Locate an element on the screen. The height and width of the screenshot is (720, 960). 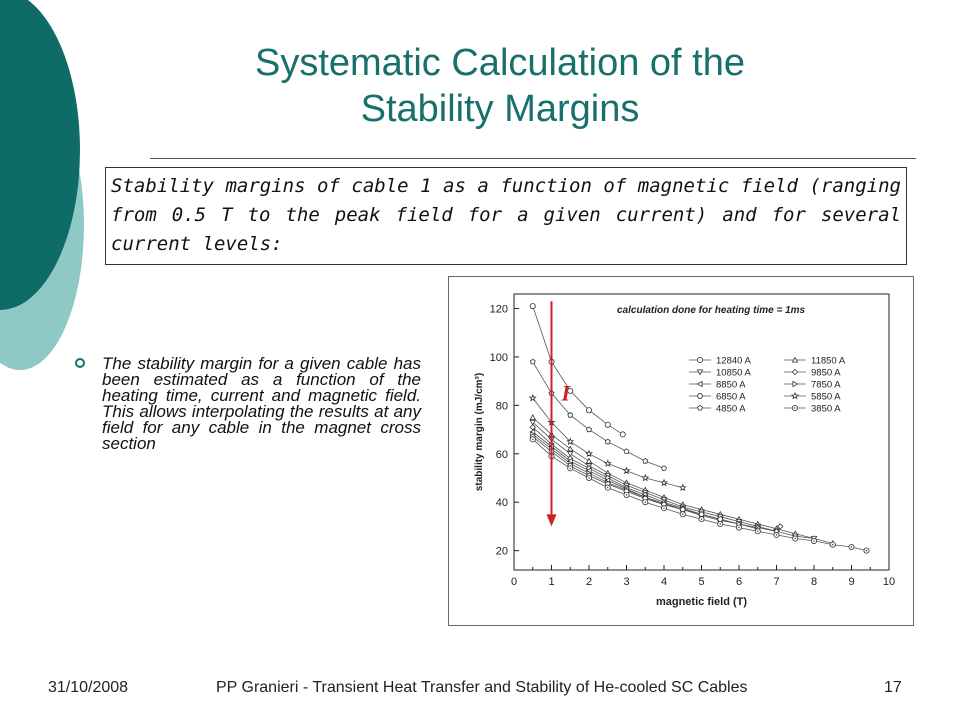
series-10850-A is located at coordinates (673, 480).